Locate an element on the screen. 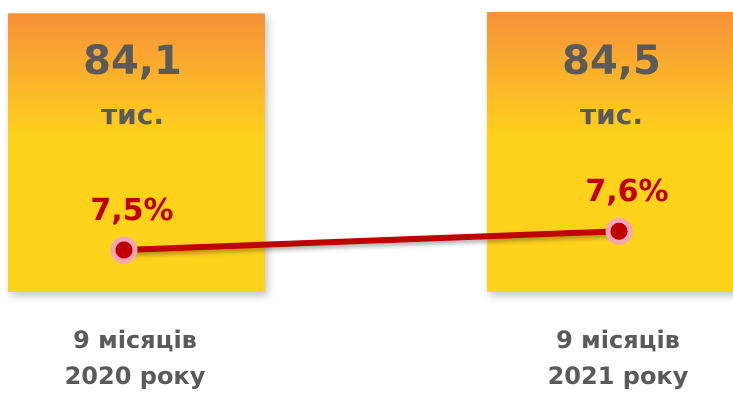  bar-value-label-1: 84,5 is located at coordinates (611, 61).